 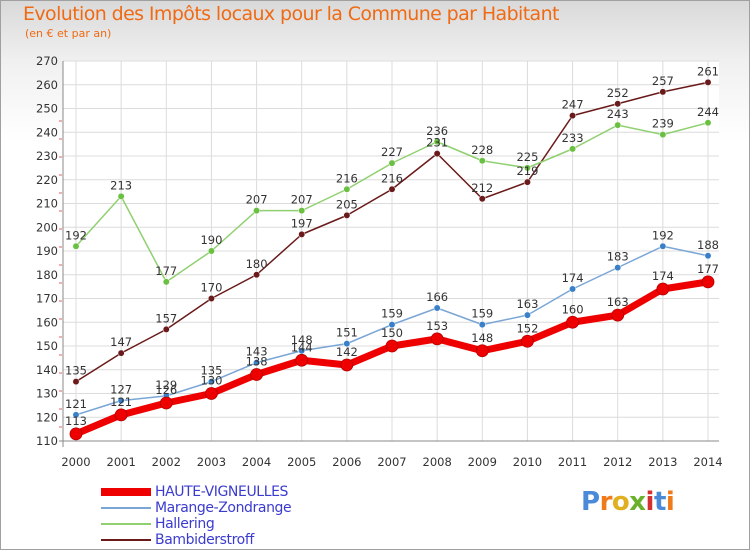 I want to click on y-tick-label: 120, so click(x=47, y=417).